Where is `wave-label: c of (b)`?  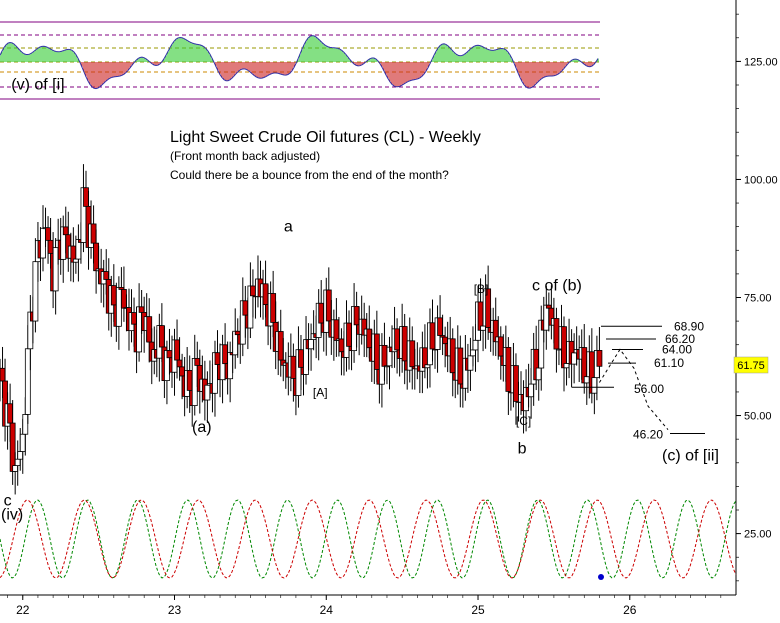 wave-label: c of (b) is located at coordinates (557, 285).